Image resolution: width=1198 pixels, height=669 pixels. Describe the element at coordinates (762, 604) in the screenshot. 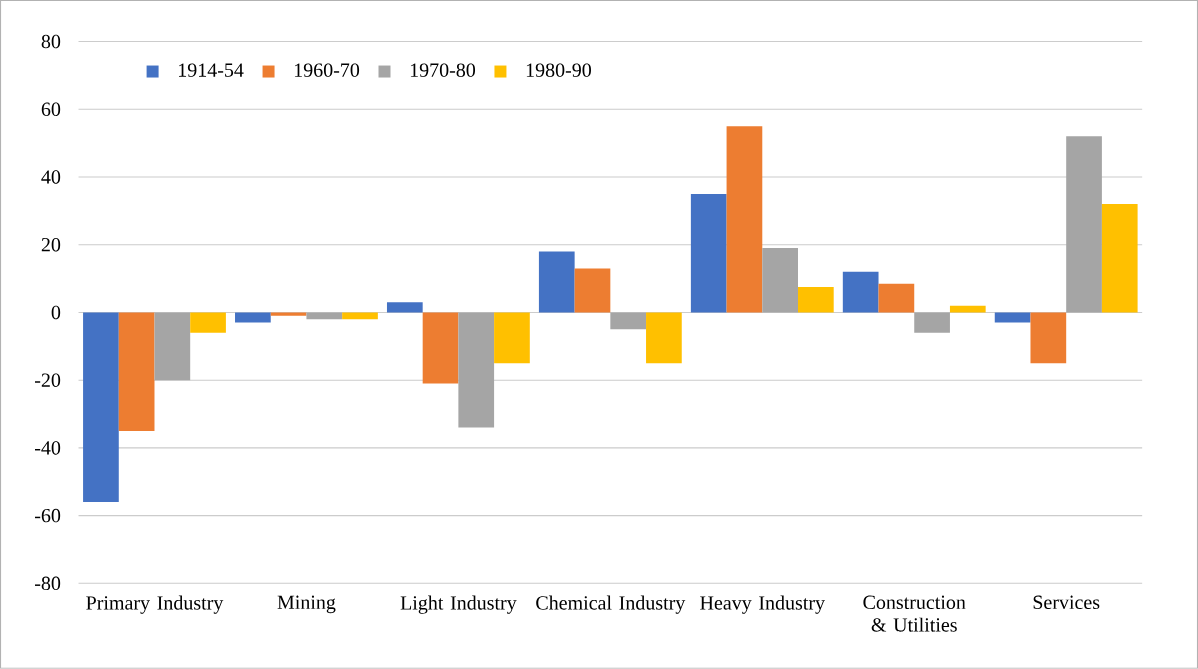

I see `x-tick-label: Heavy Industry` at that location.